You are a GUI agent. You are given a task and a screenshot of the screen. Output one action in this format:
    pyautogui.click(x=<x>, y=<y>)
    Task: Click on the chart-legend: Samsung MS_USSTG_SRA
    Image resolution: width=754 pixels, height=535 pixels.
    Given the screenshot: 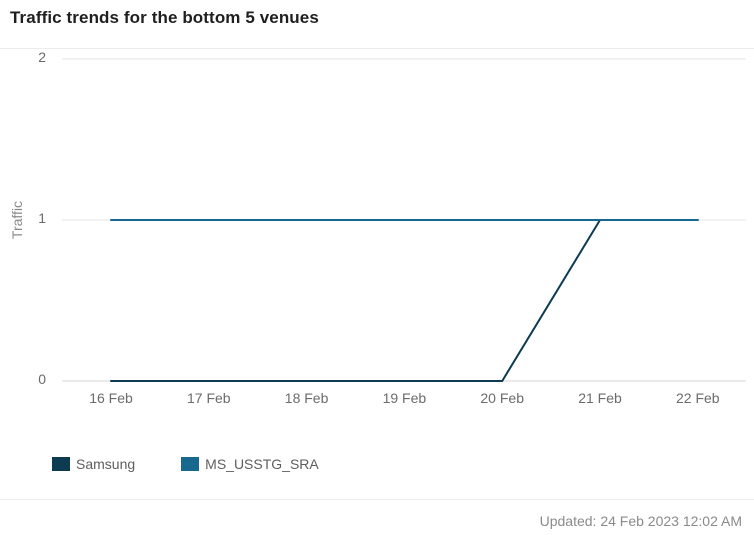 What is the action you would take?
    pyautogui.click(x=208, y=464)
    